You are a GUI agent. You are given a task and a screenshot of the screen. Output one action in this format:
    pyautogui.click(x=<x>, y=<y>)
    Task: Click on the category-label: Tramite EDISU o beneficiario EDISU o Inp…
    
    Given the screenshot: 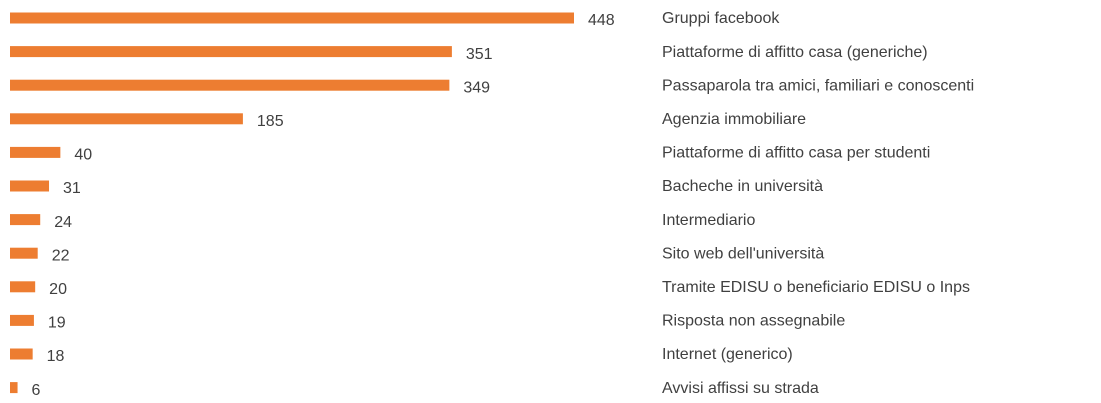 What is the action you would take?
    pyautogui.click(x=816, y=287)
    